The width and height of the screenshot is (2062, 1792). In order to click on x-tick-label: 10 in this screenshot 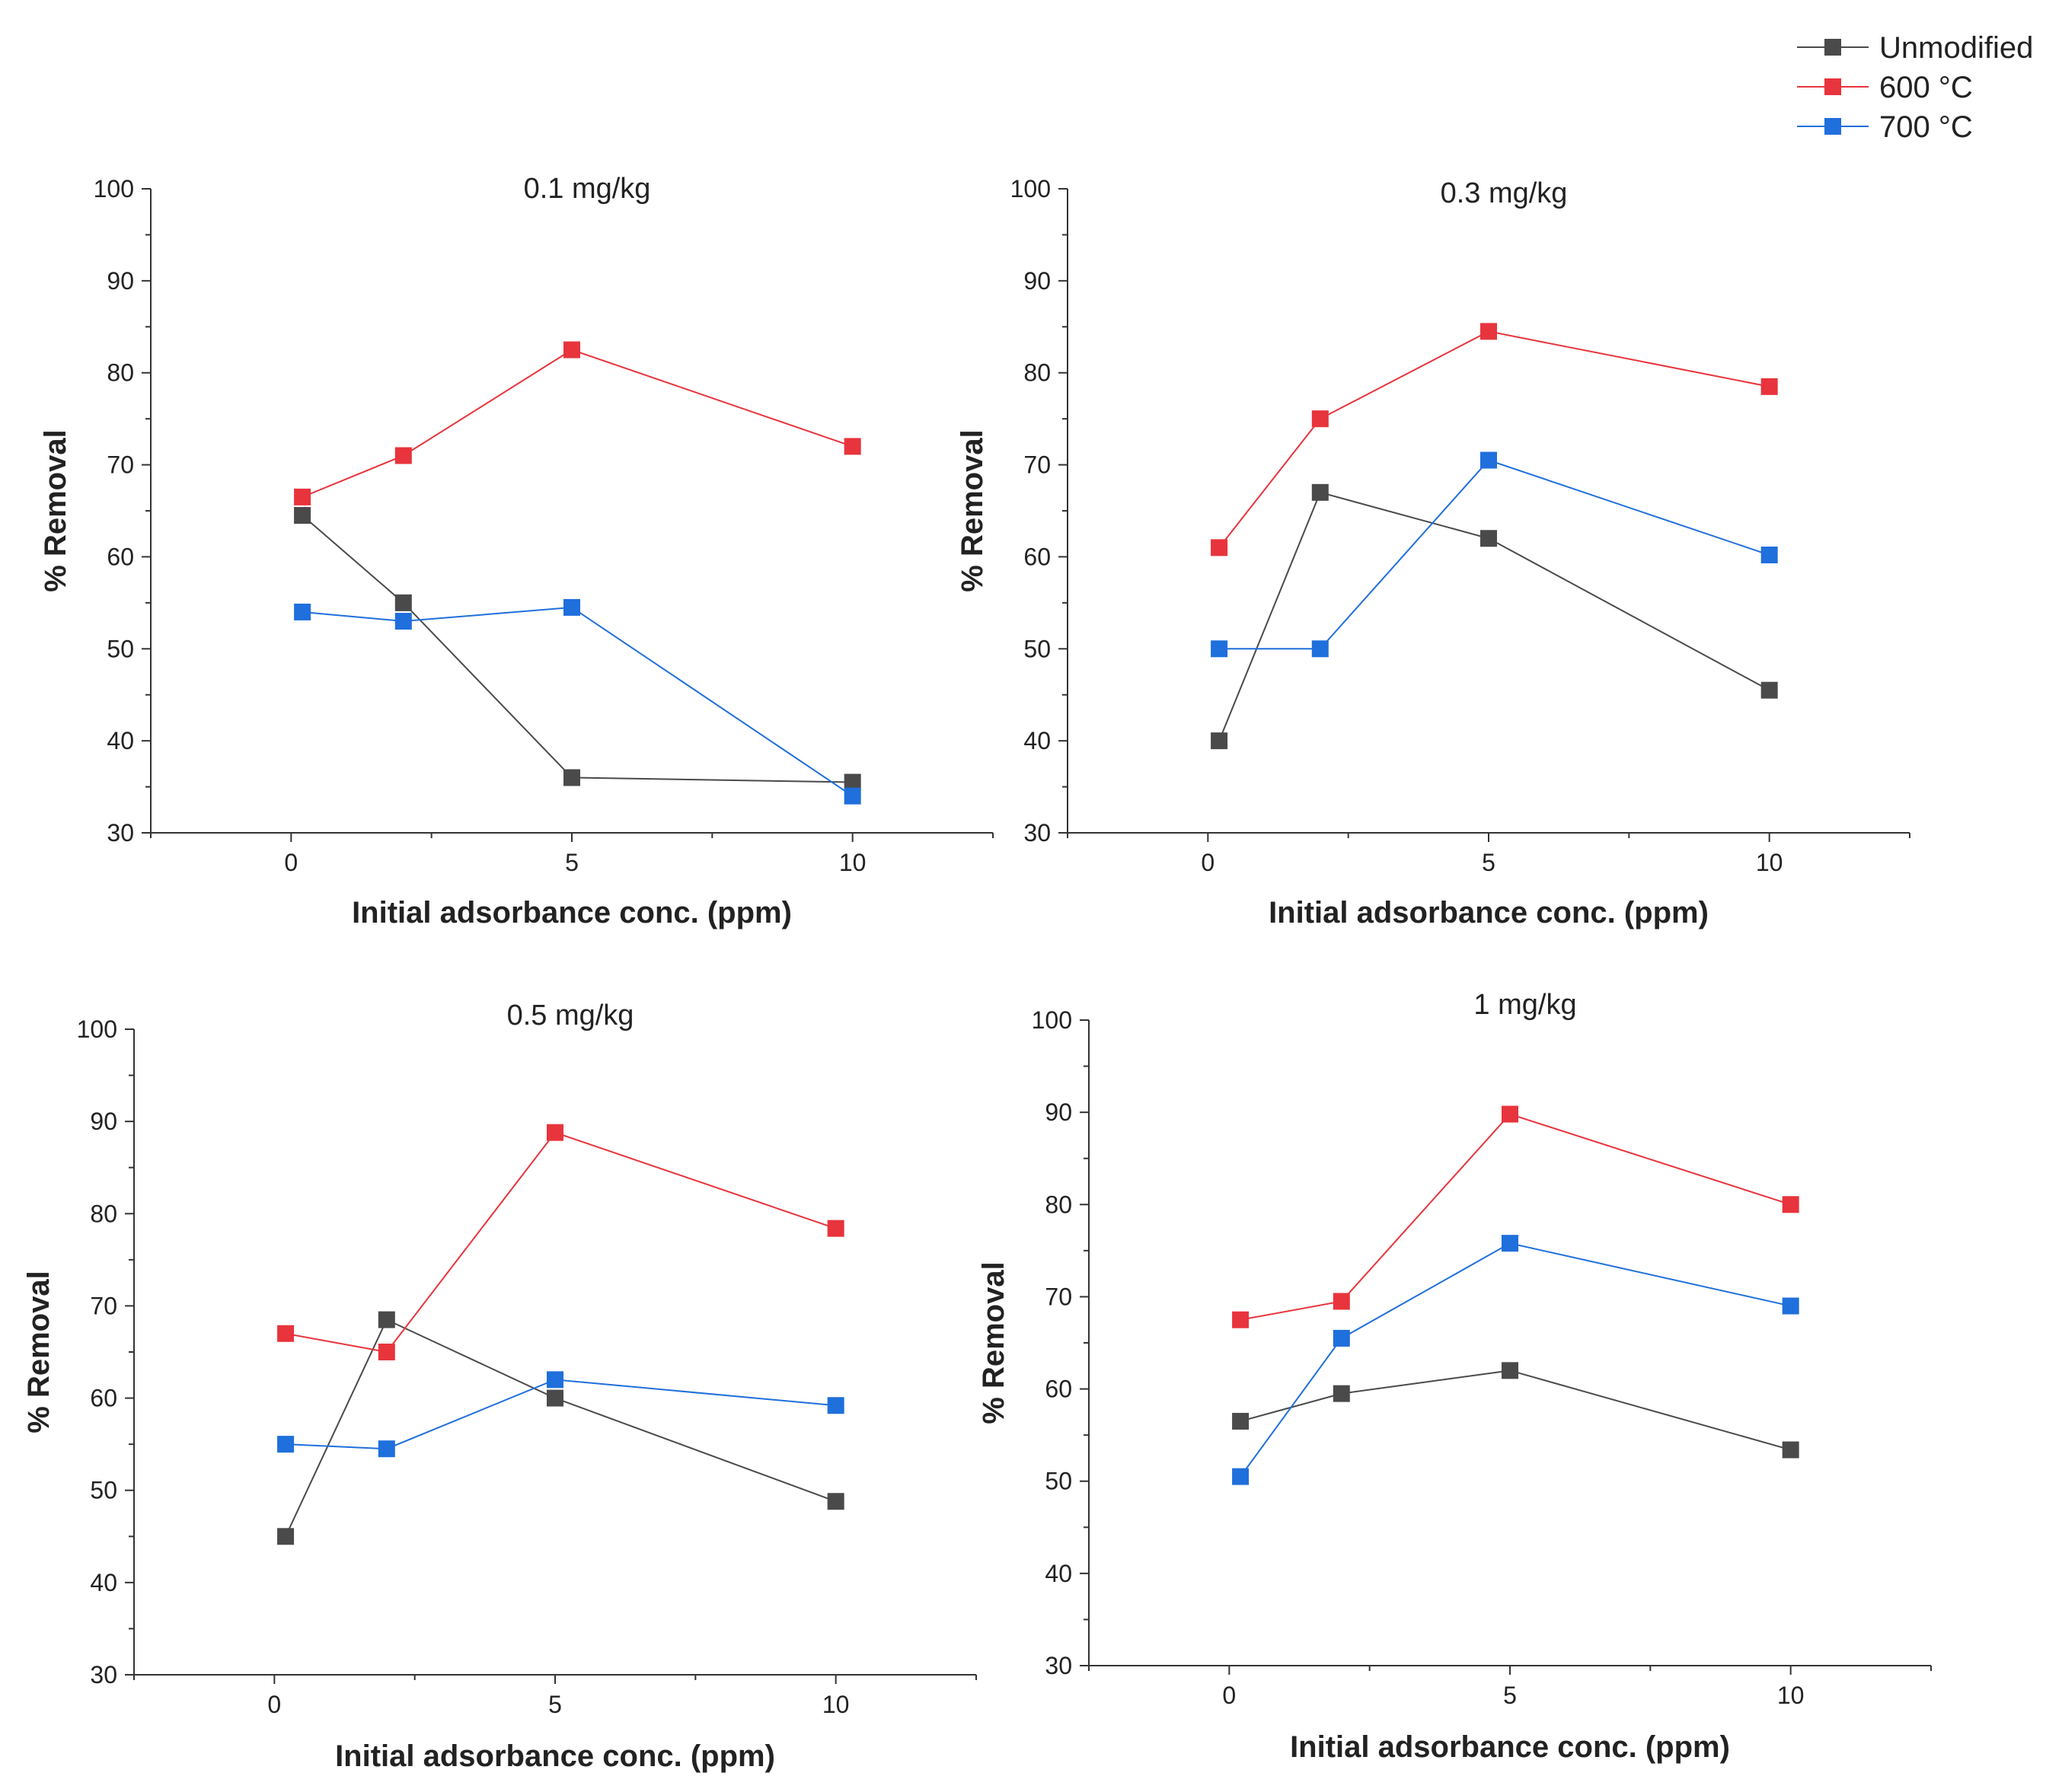, I will do `click(836, 1704)`.